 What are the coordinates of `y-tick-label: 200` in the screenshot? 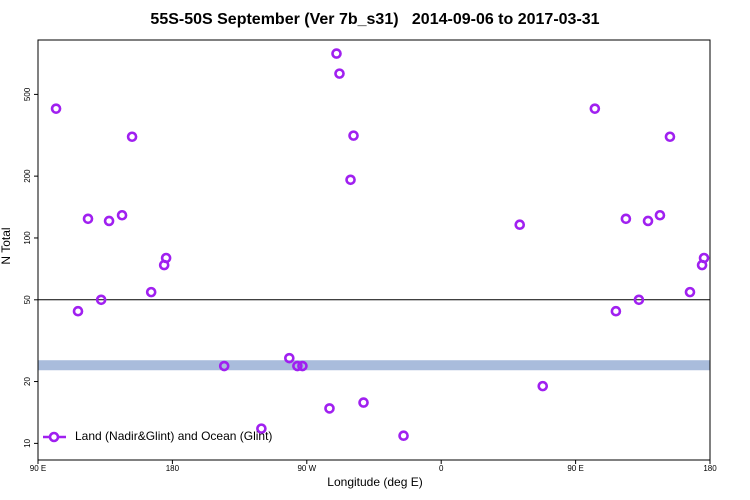 It's located at (27, 176).